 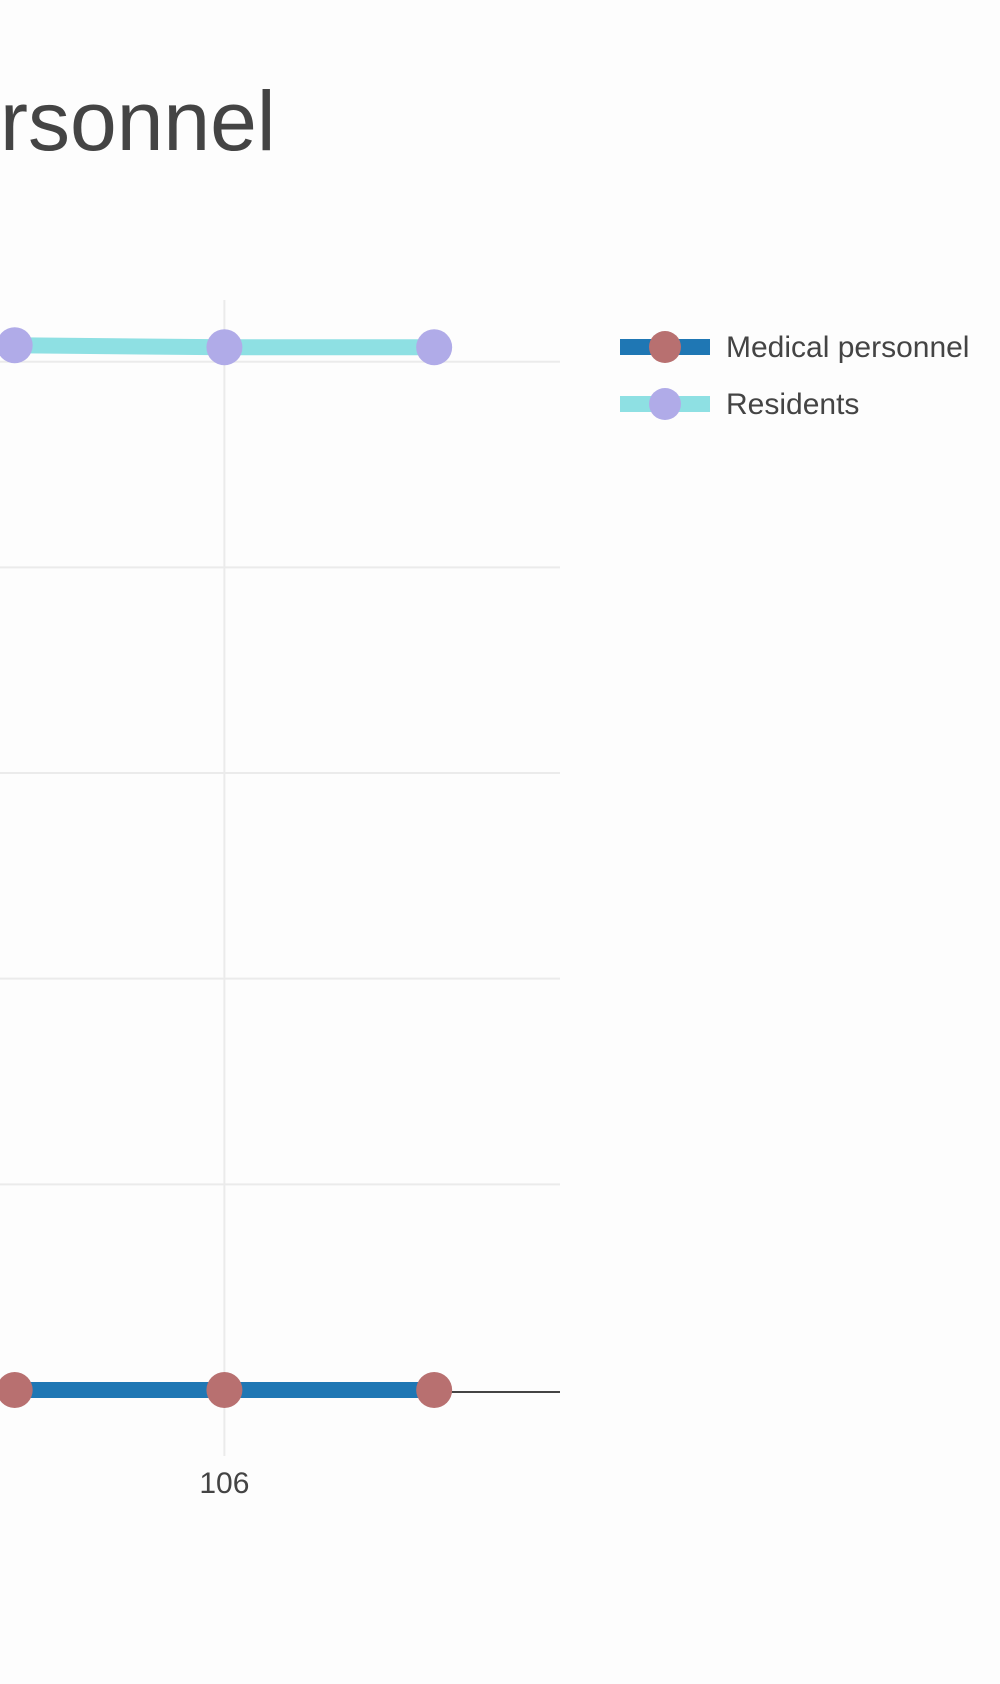 I want to click on x-tick-labels: 106, so click(x=224, y=1483).